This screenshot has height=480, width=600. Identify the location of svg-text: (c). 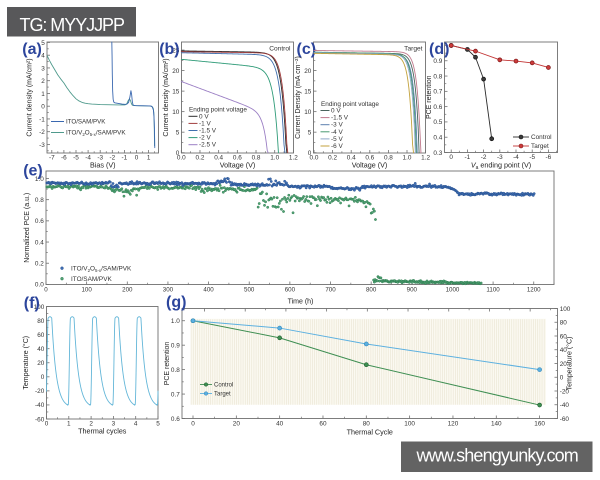
(307, 49).